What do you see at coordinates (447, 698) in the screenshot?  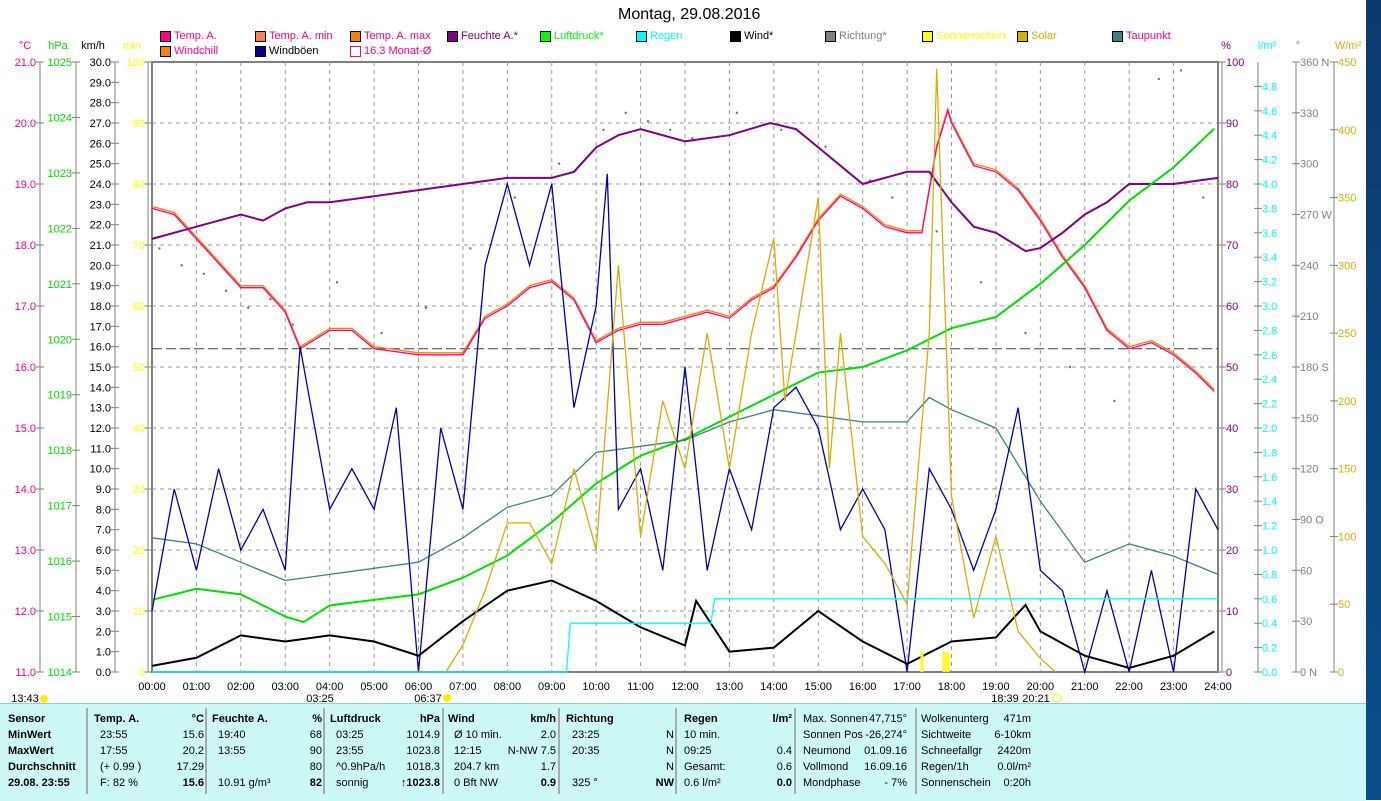 I see `sunrise-icon` at bounding box center [447, 698].